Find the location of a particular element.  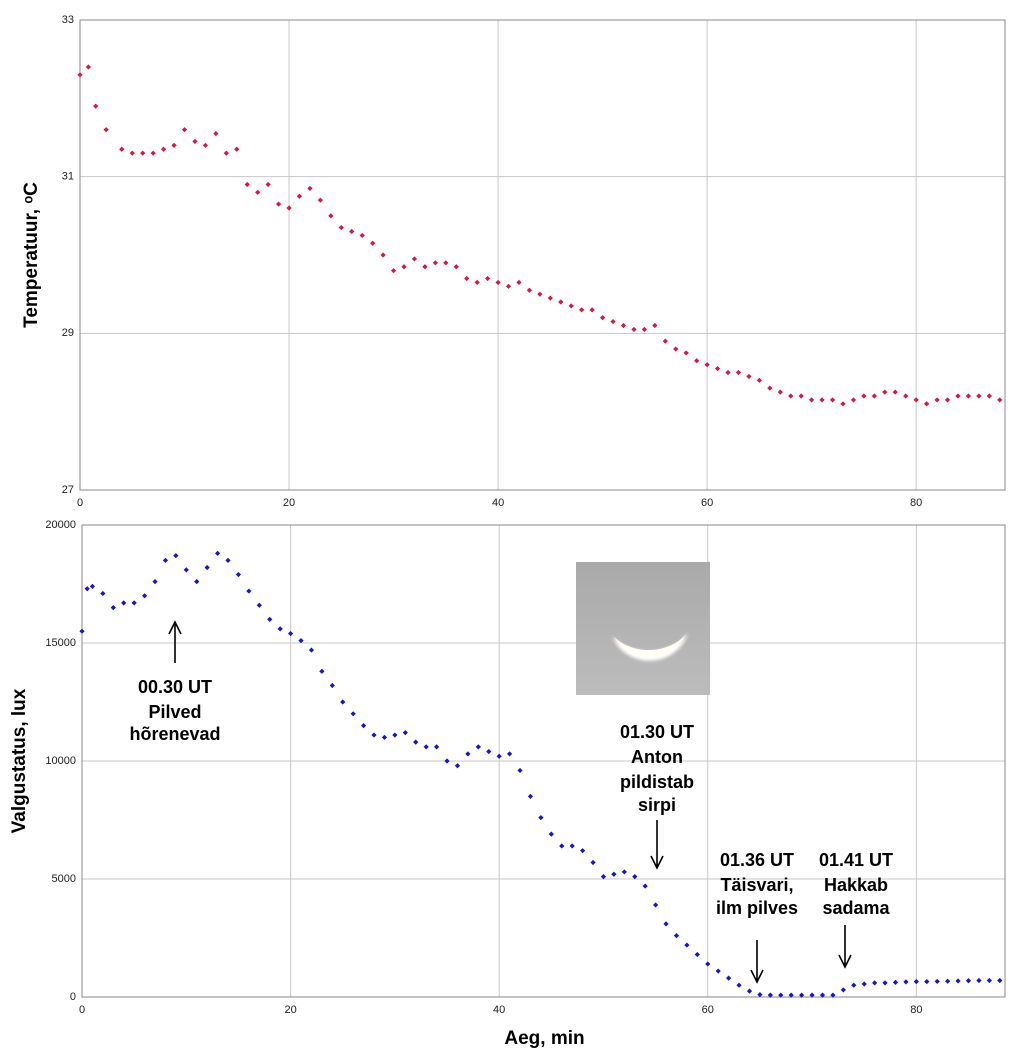

annotation-text: hõrenevad is located at coordinates (174, 734).